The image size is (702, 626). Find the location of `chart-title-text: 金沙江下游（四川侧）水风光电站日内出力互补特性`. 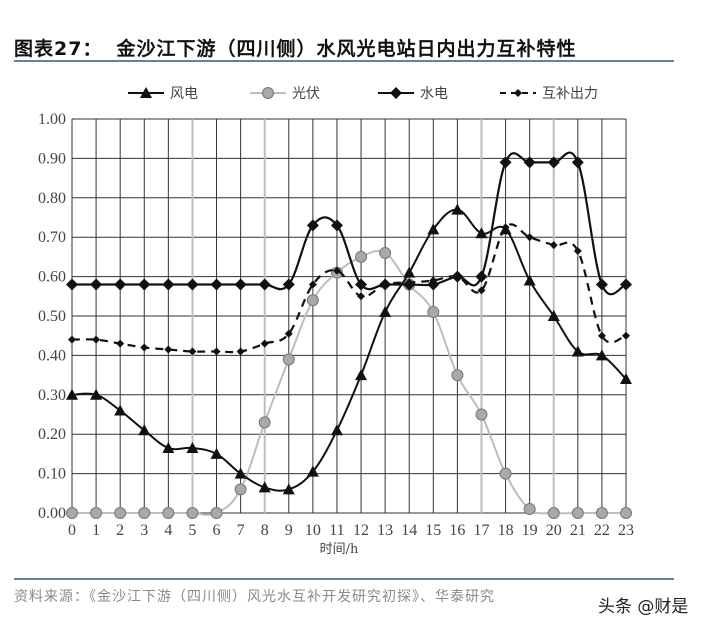

chart-title-text: 金沙江下游（四川侧）水风光电站日内出力互补特性 is located at coordinates (346, 49).